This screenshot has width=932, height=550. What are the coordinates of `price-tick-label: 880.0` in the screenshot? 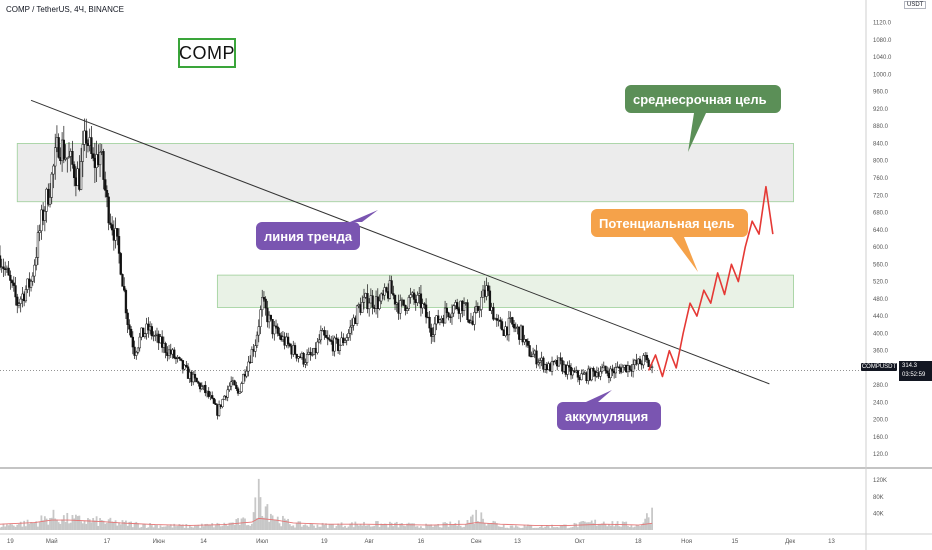 It's located at (881, 127).